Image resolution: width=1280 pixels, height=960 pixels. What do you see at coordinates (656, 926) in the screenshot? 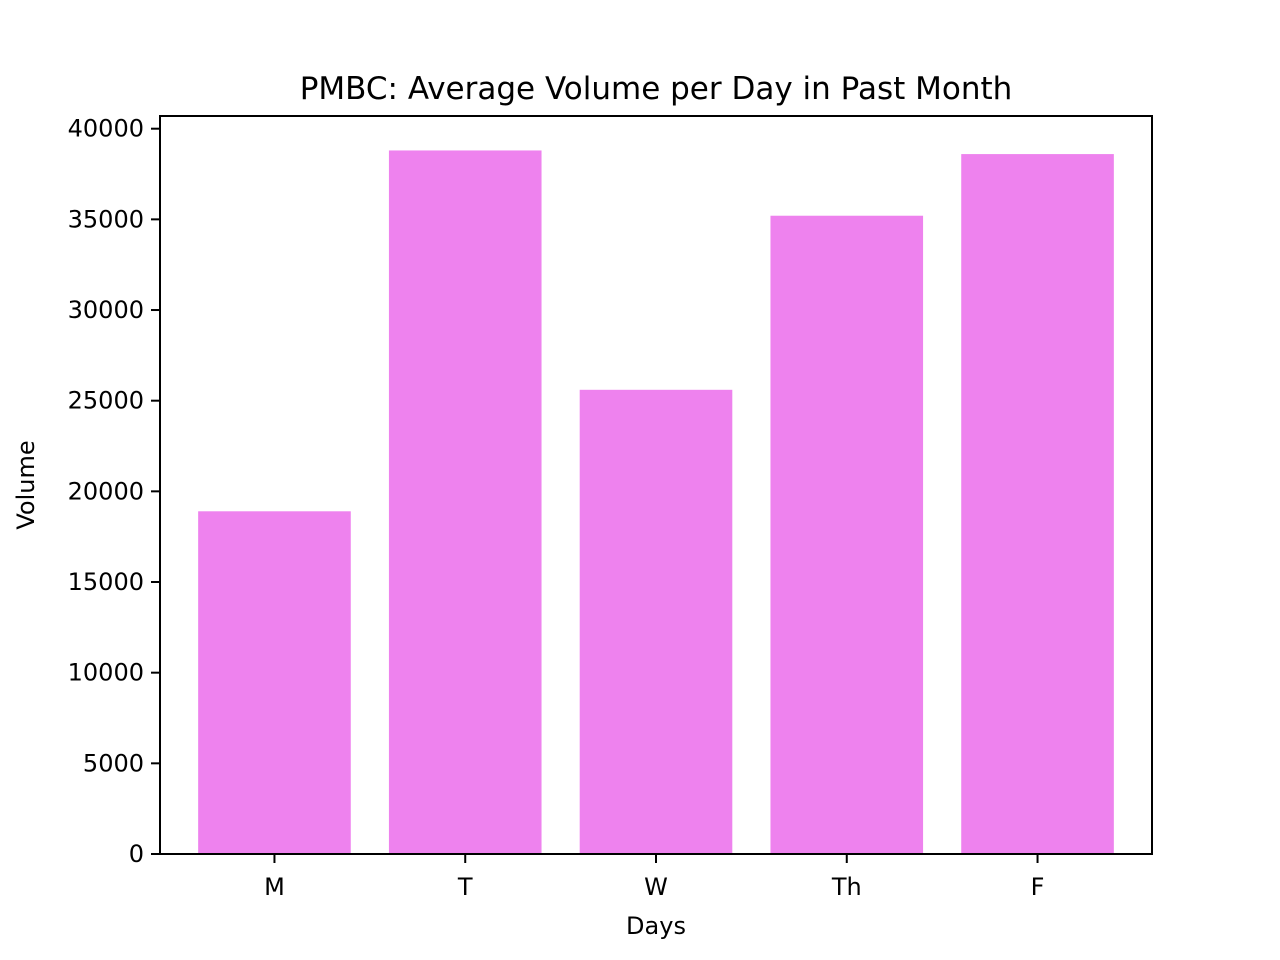
I see `x-axis-label: Days` at bounding box center [656, 926].